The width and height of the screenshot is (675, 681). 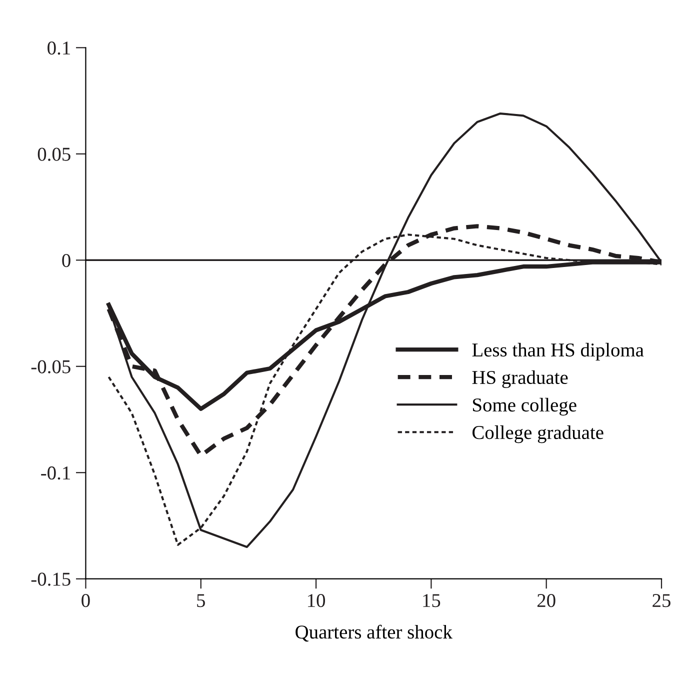 I want to click on x-tick-label: 15, so click(x=431, y=601).